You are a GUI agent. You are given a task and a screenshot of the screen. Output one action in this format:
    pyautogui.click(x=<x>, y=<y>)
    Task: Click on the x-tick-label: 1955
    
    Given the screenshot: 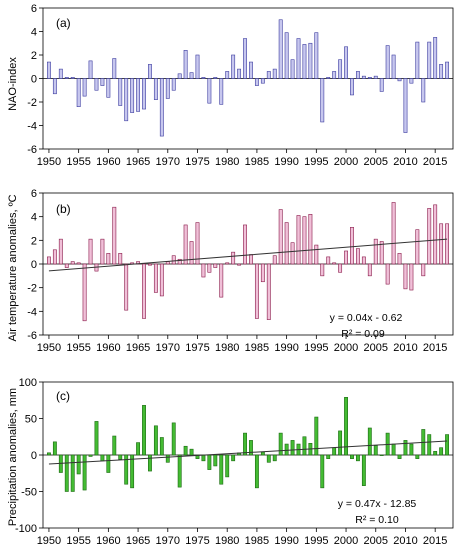 What is the action you would take?
    pyautogui.click(x=78, y=162)
    